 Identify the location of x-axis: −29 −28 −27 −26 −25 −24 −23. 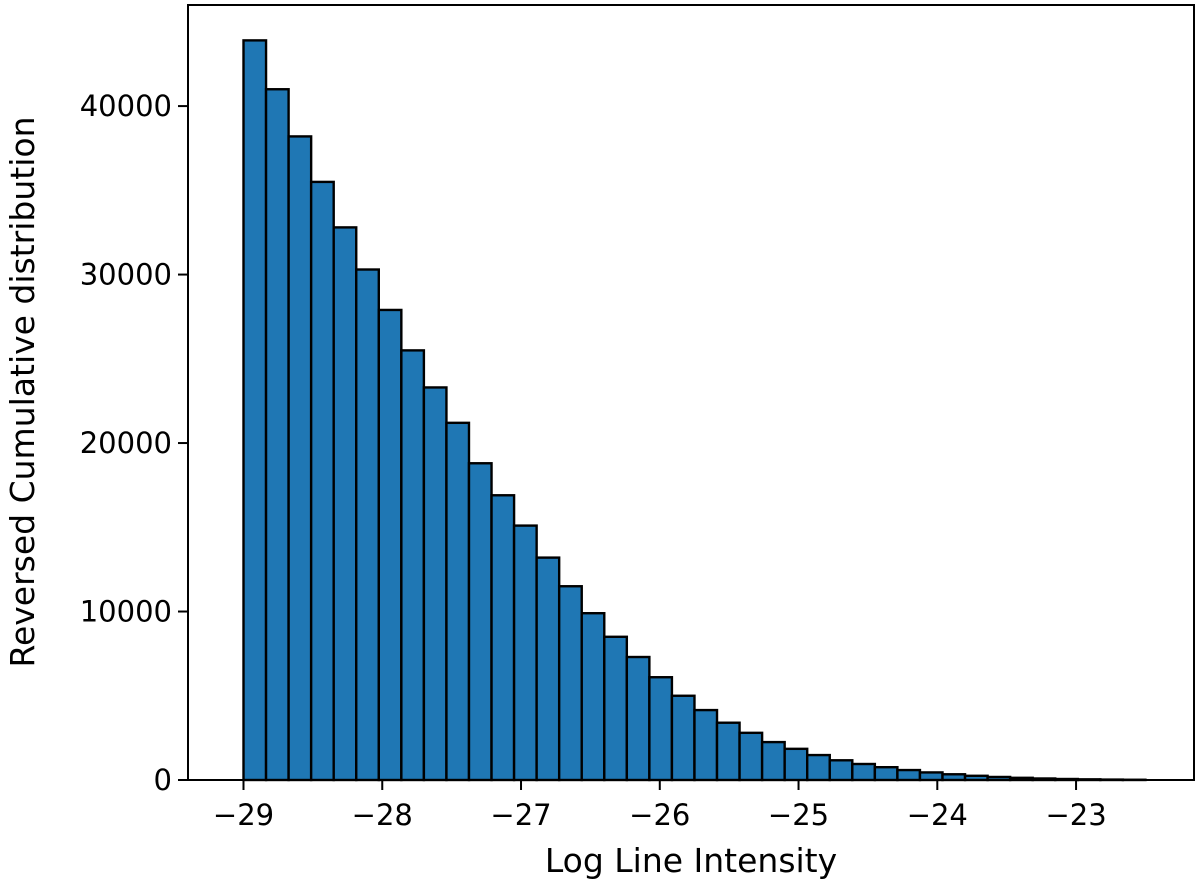
(660, 806).